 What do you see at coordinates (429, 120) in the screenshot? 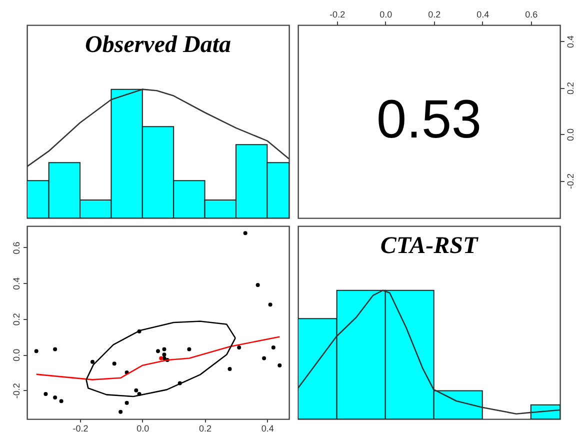
I see `annotation: 0.53` at bounding box center [429, 120].